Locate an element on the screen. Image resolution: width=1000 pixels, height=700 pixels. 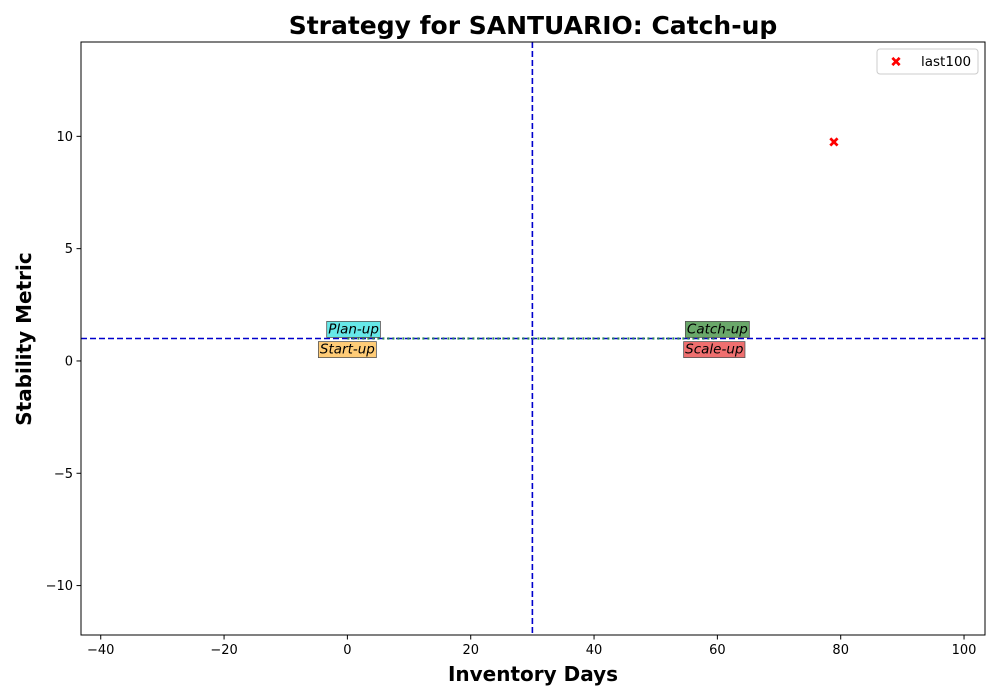
y-tick-label: 5 is located at coordinates (69, 249).